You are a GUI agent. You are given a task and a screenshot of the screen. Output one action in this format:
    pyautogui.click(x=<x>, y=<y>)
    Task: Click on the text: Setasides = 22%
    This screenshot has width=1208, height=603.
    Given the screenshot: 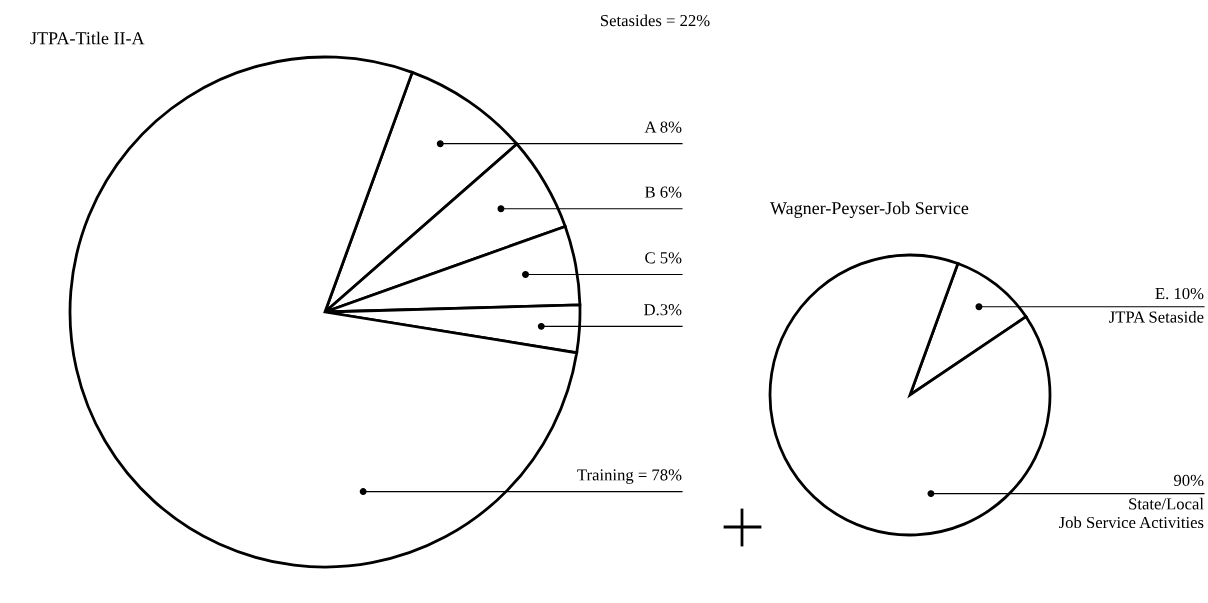 What is the action you would take?
    pyautogui.click(x=655, y=20)
    